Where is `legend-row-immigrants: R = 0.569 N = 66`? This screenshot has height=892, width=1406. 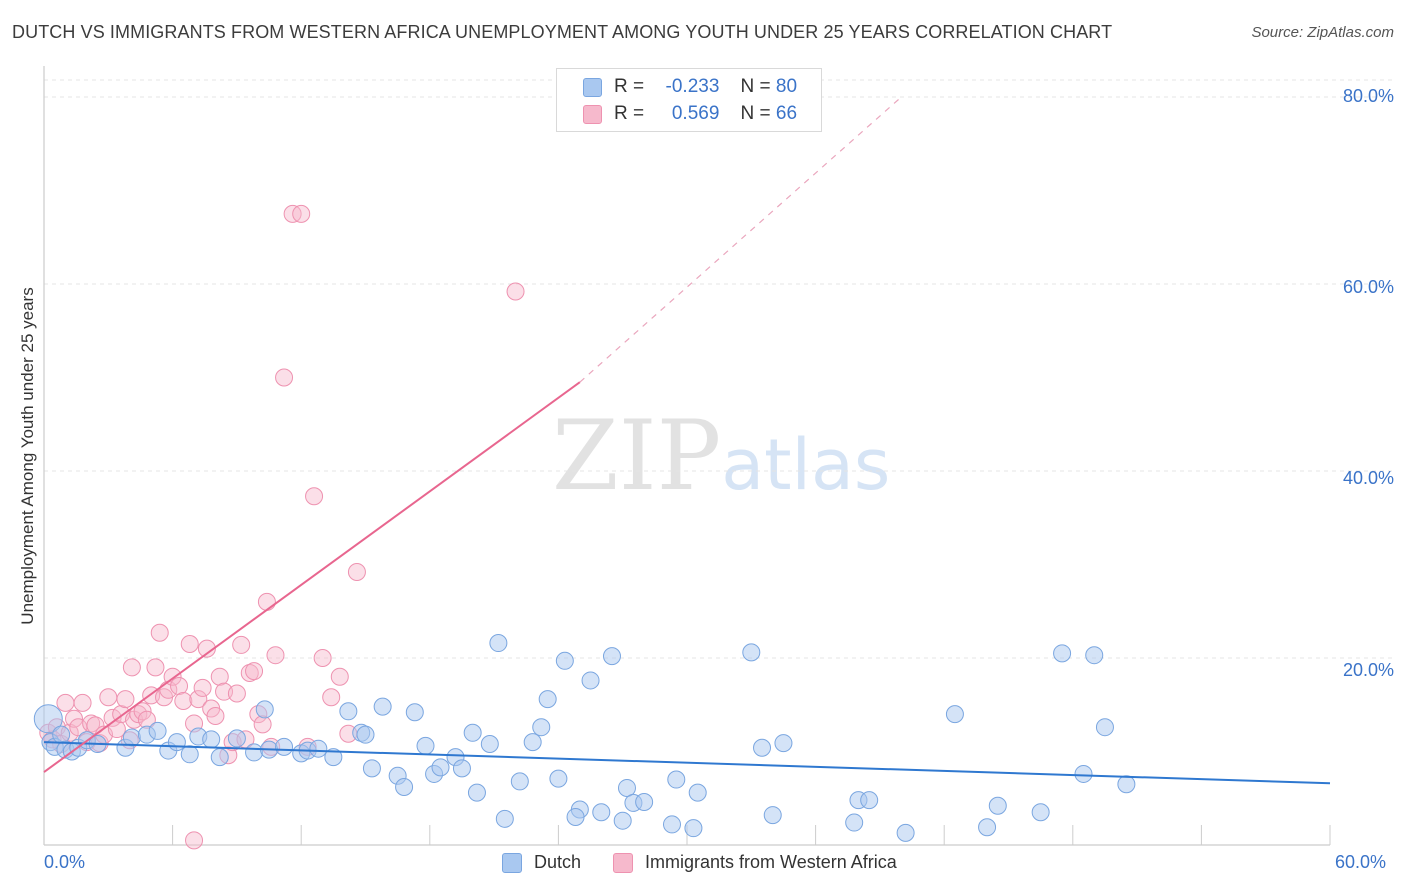 legend-row-immigrants: R = 0.569 N = 66 is located at coordinates (690, 114).